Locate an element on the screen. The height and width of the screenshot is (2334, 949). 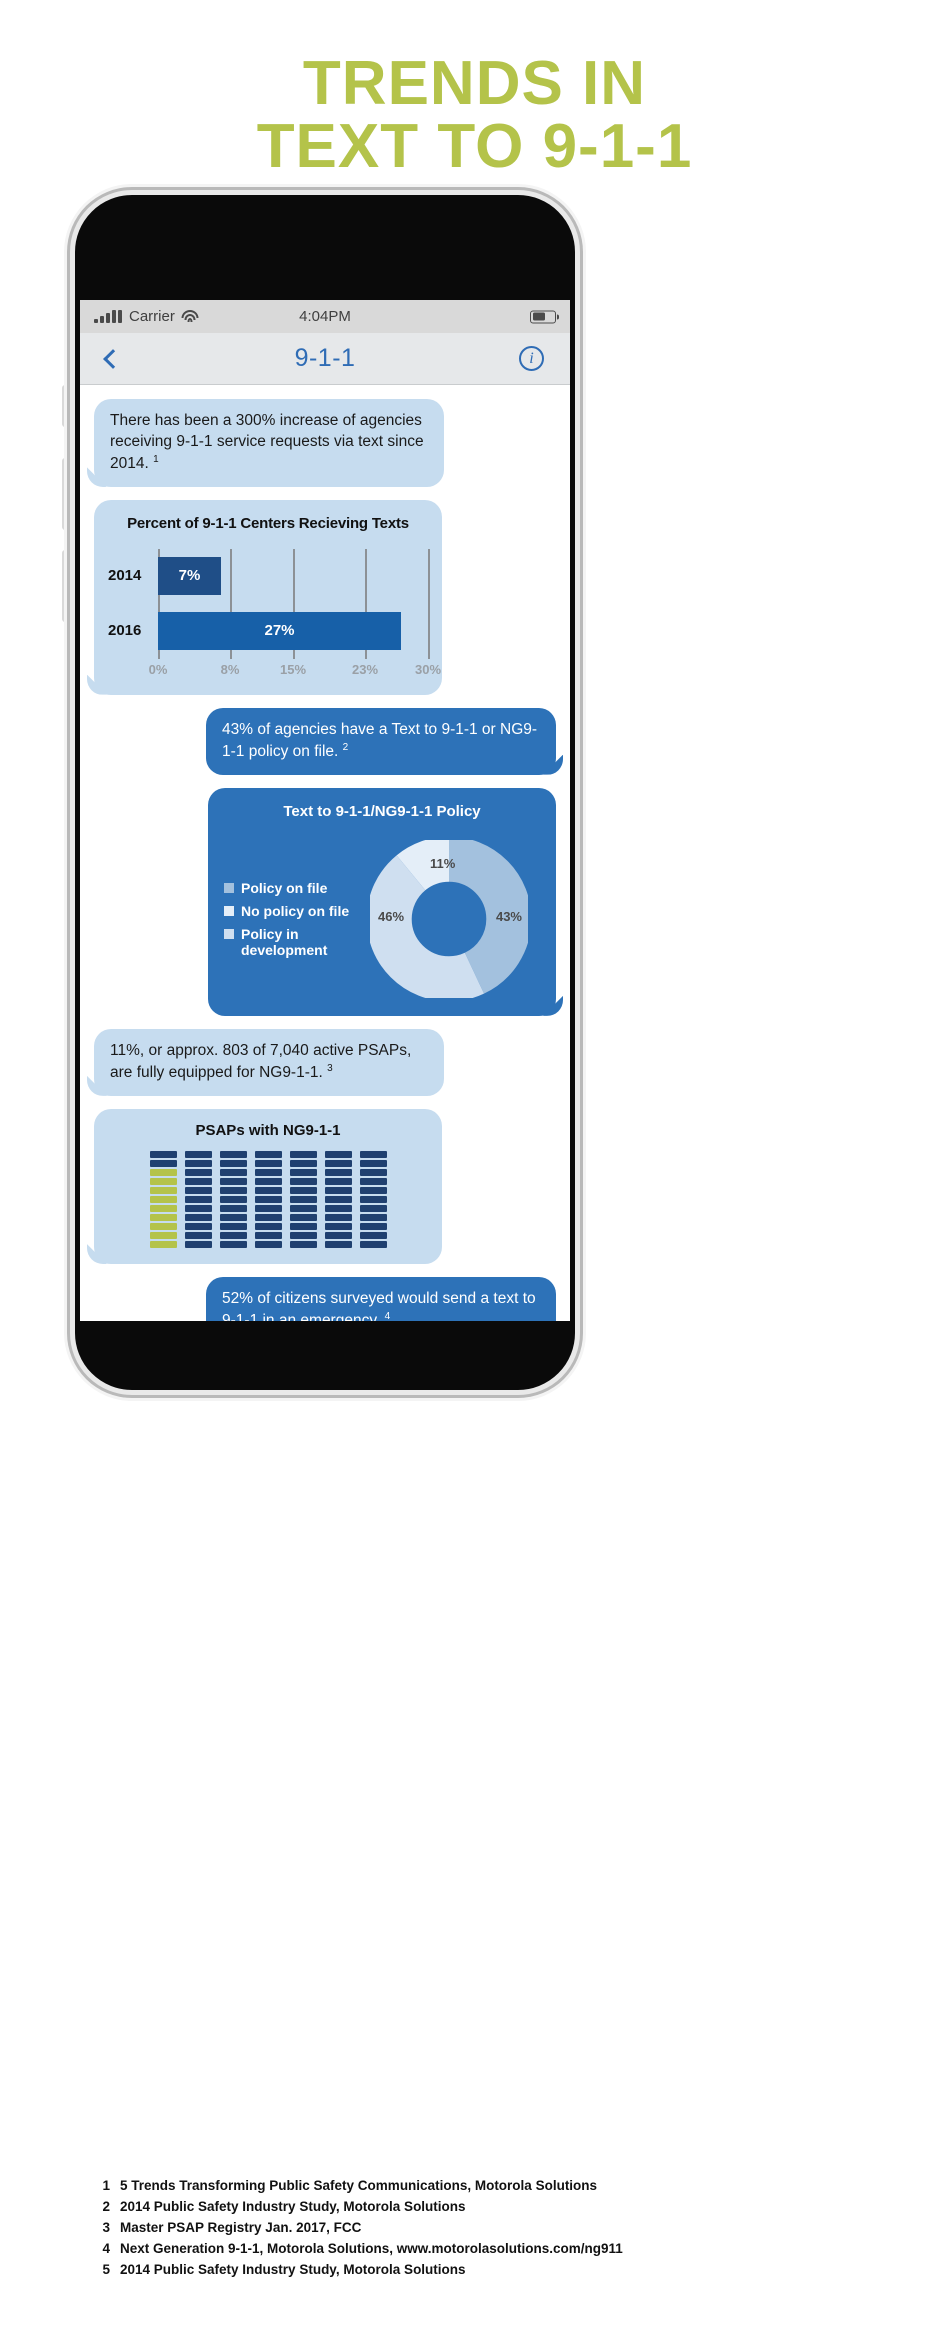
footnote-number: 2 is located at coordinates (106, 2206).